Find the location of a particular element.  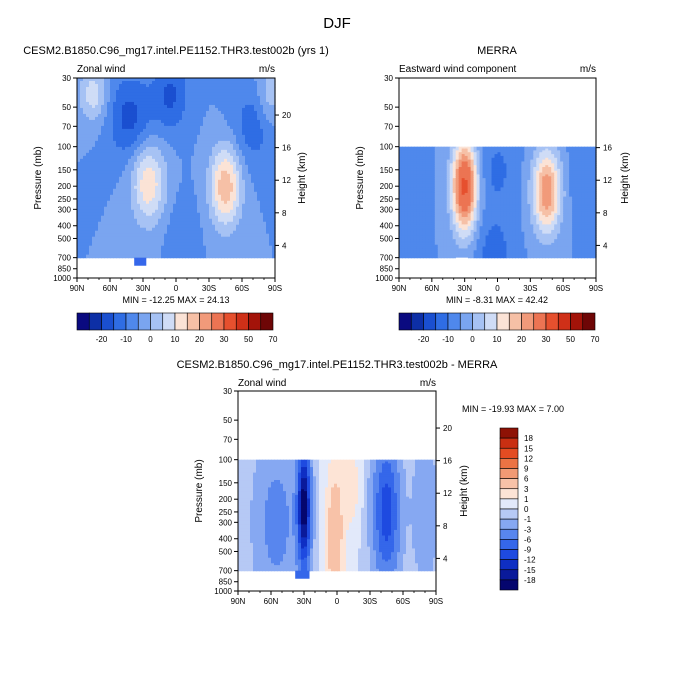

panel-model-ytick-label: 850 is located at coordinates (65, 269).